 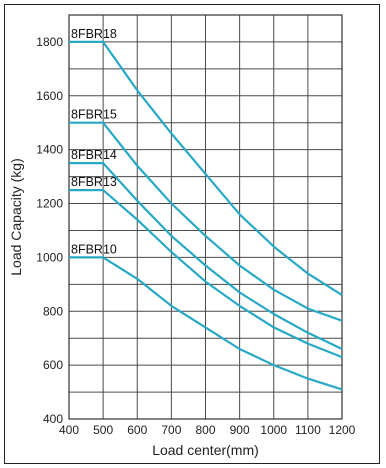 I want to click on x-axis-title: Load center(mm), so click(x=205, y=450).